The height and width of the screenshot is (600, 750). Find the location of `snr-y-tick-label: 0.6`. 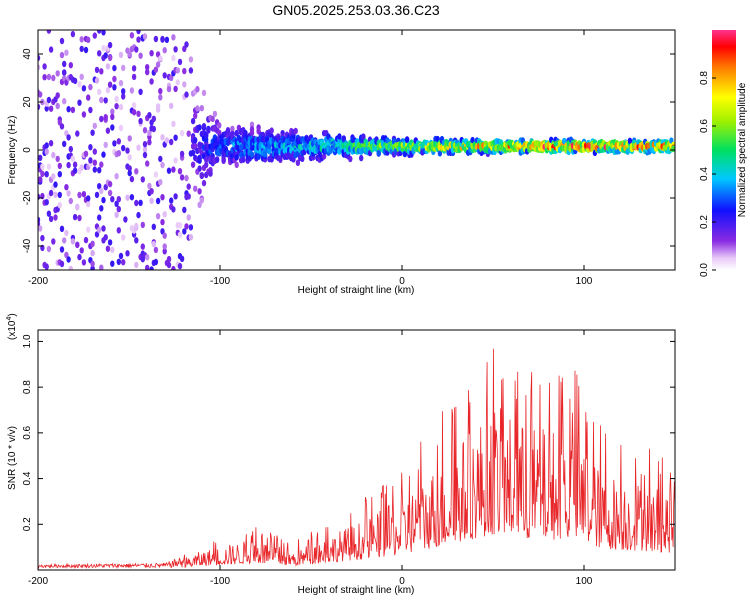

snr-y-tick-label: 0.6 is located at coordinates (27, 432).